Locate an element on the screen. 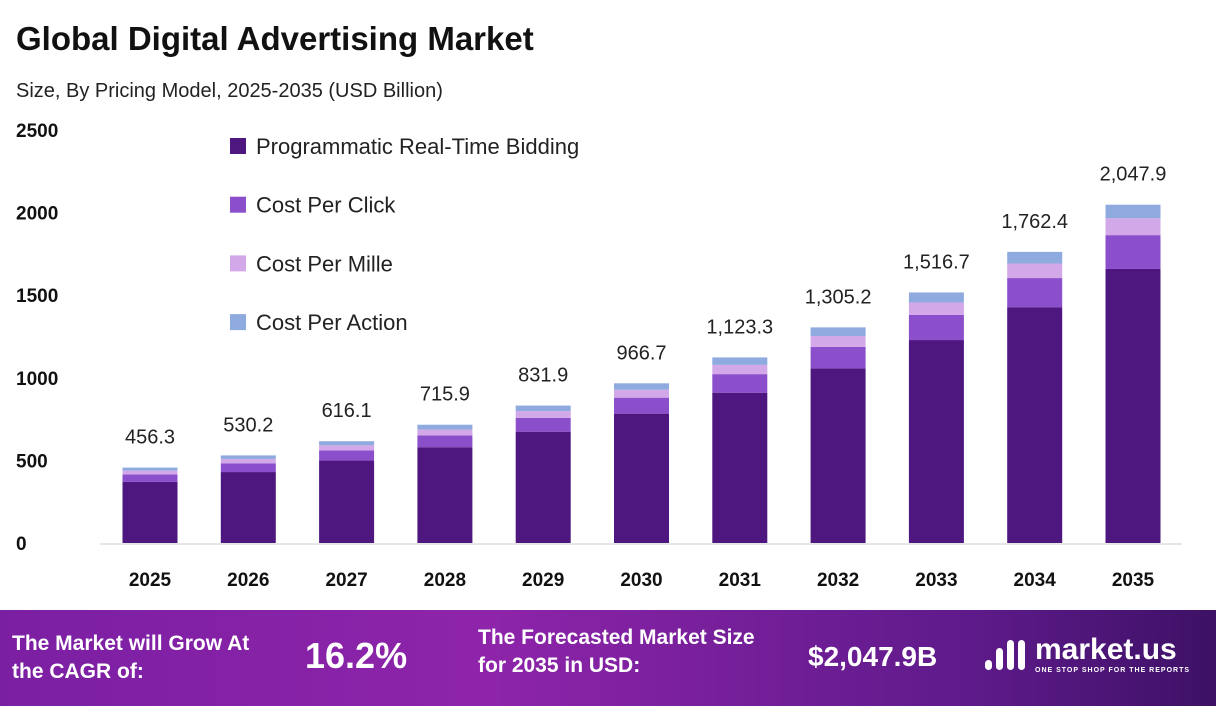 This screenshot has width=1216, height=706. x-tick-label: 2031 is located at coordinates (740, 580).